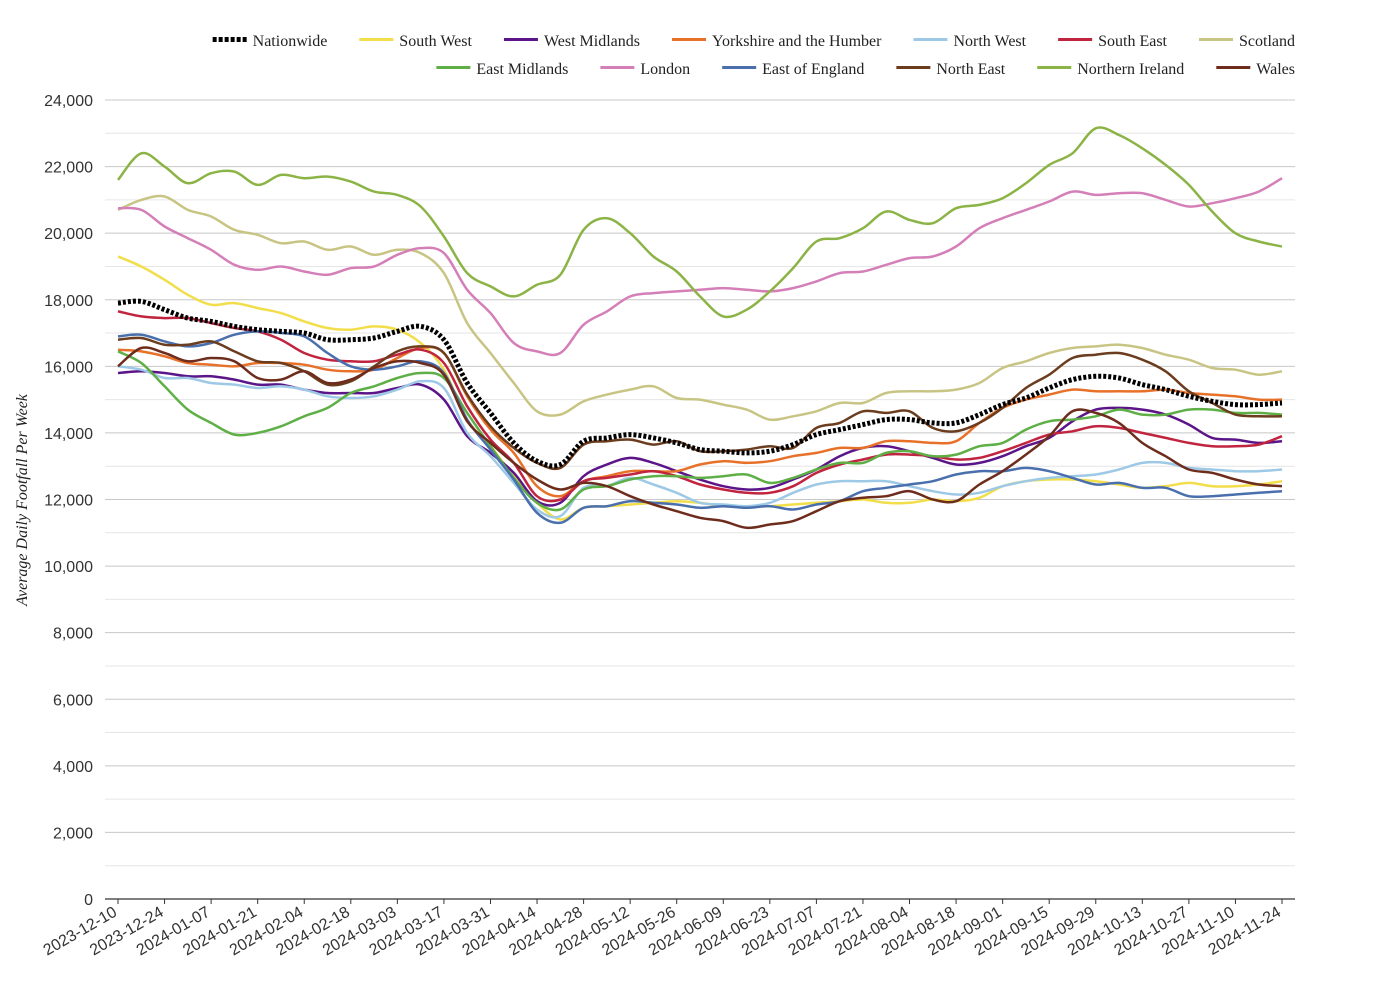 This screenshot has width=1400, height=1000. I want to click on legend-label: Scotland, so click(1267, 41).